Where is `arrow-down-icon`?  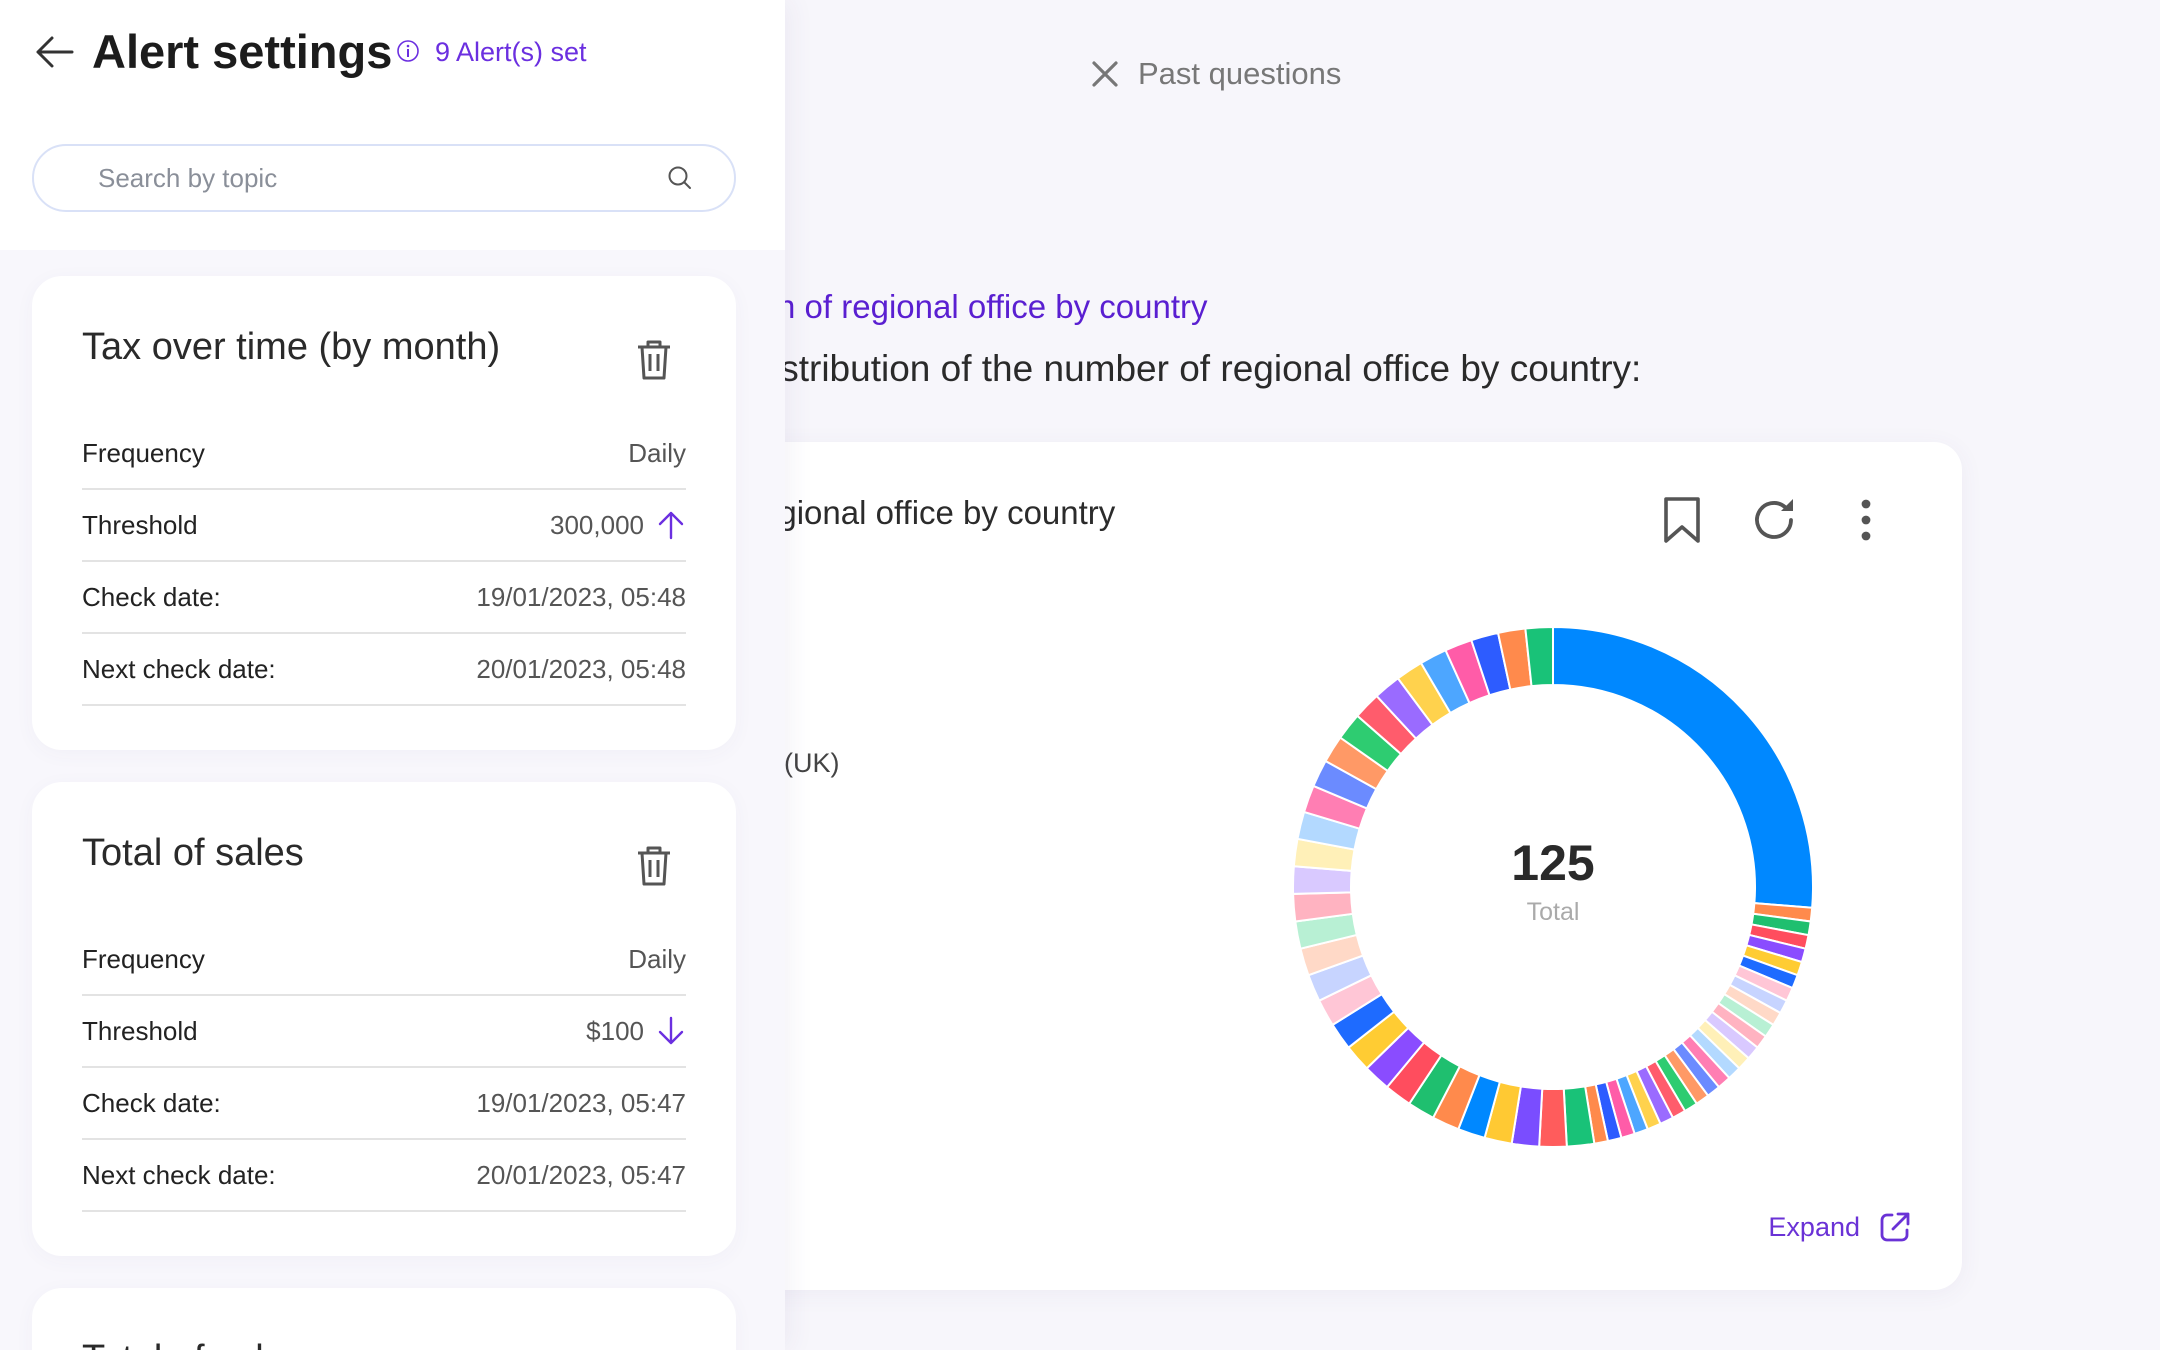
arrow-down-icon is located at coordinates (671, 1030).